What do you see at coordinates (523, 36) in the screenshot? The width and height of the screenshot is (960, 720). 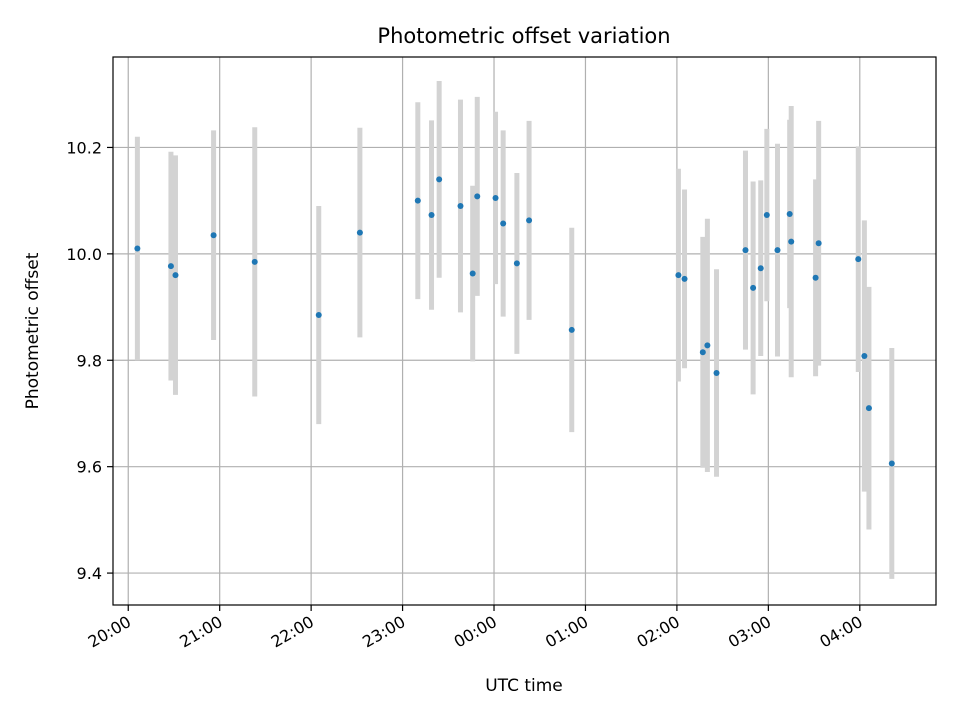 I see `chart-title: Photometric offset variation` at bounding box center [523, 36].